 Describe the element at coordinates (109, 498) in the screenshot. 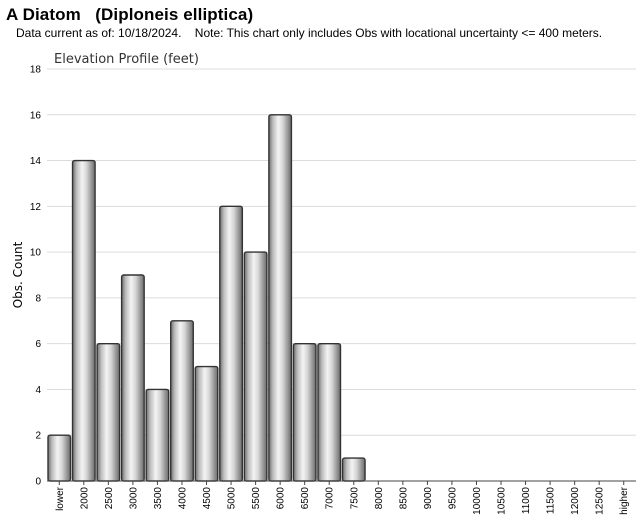

I see `x-tick-label: 2500` at that location.